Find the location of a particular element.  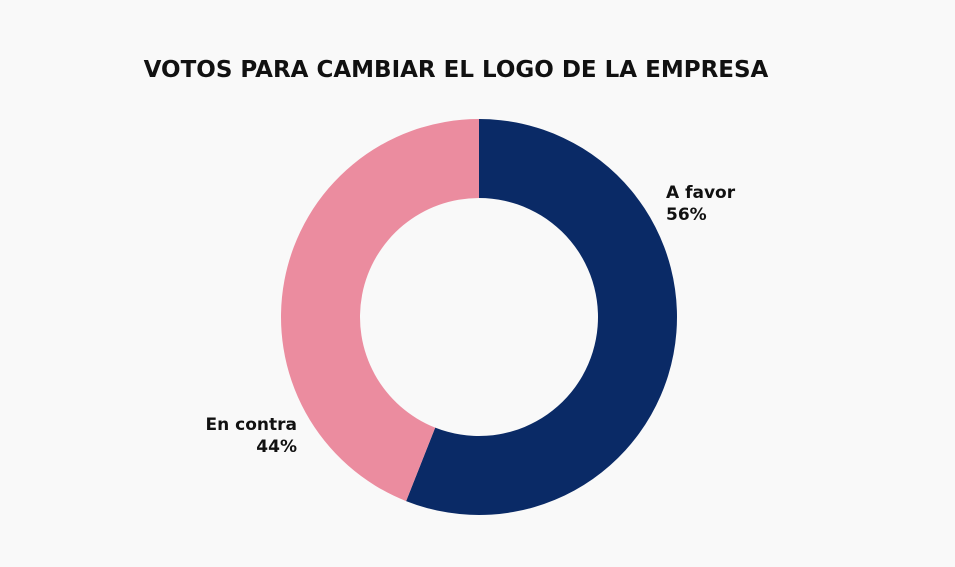

slice-en-contra is located at coordinates (380, 310).